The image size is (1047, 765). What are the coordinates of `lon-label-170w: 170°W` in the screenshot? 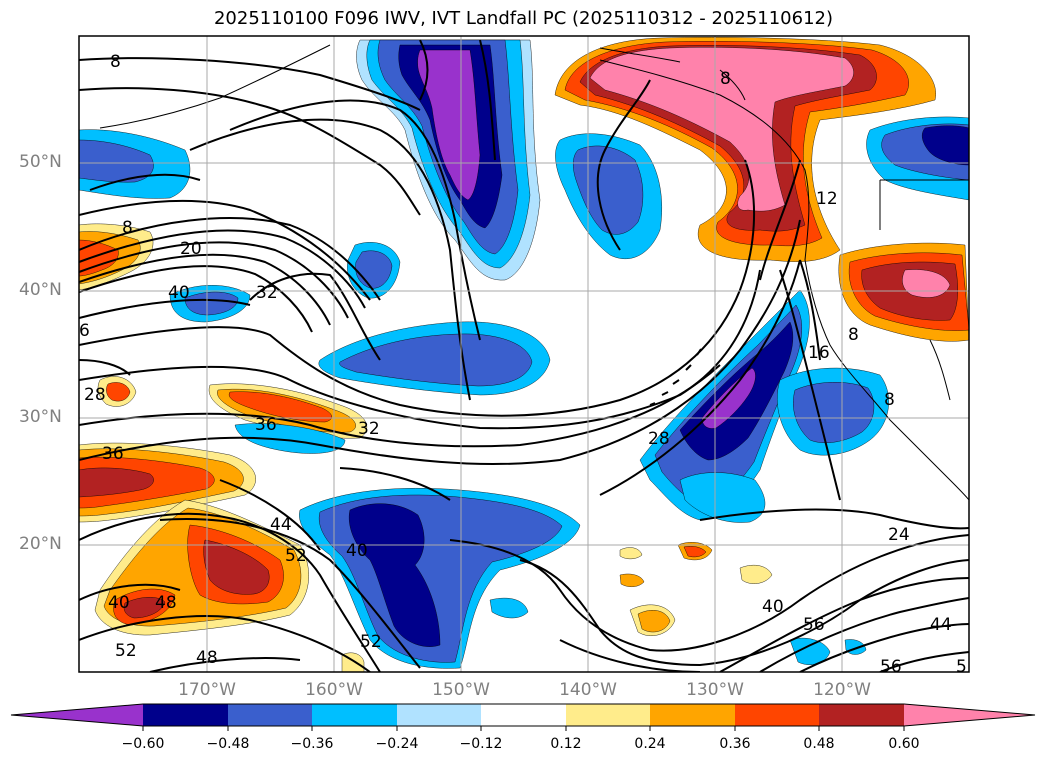 It's located at (207, 690).